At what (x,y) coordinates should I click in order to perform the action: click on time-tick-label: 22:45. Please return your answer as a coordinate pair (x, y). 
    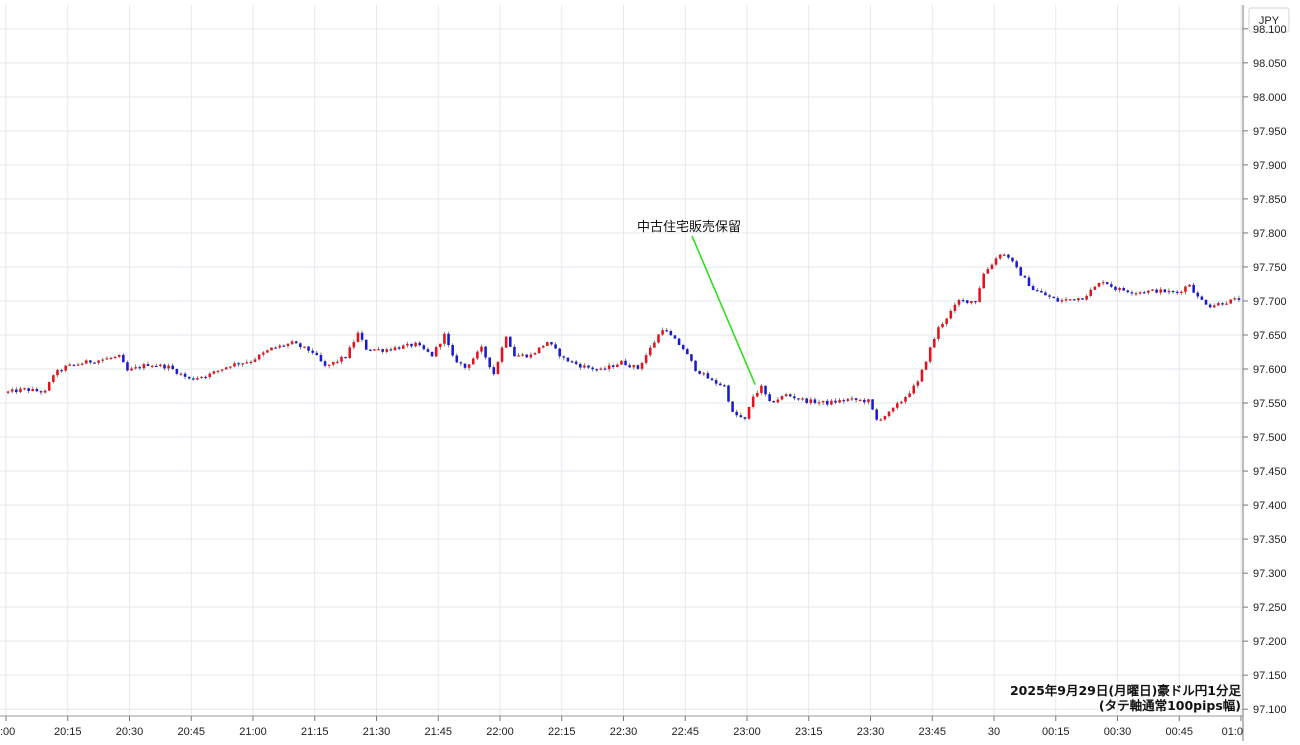
    Looking at the image, I should click on (685, 732).